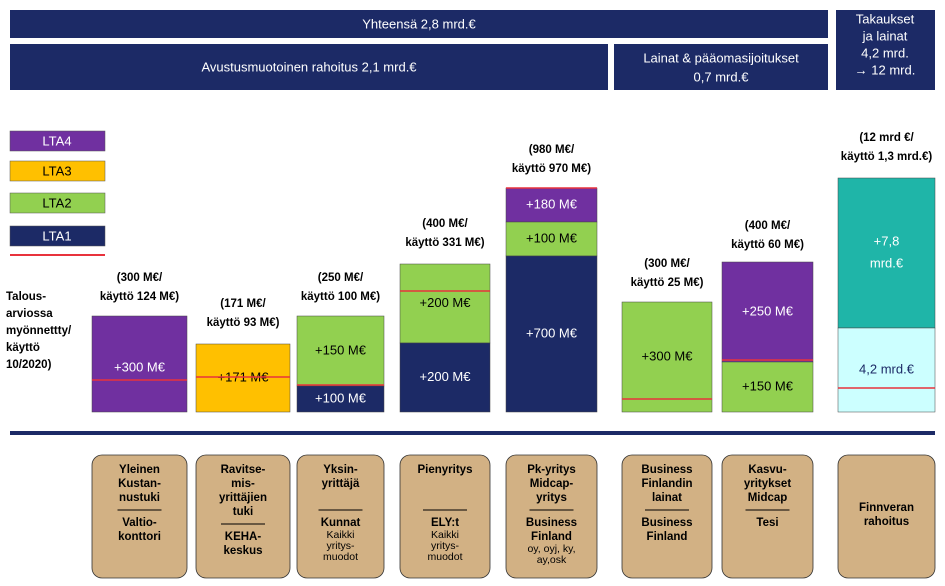 Image resolution: width=945 pixels, height=586 pixels. Describe the element at coordinates (667, 498) in the screenshot. I see `box-title: lainat` at that location.